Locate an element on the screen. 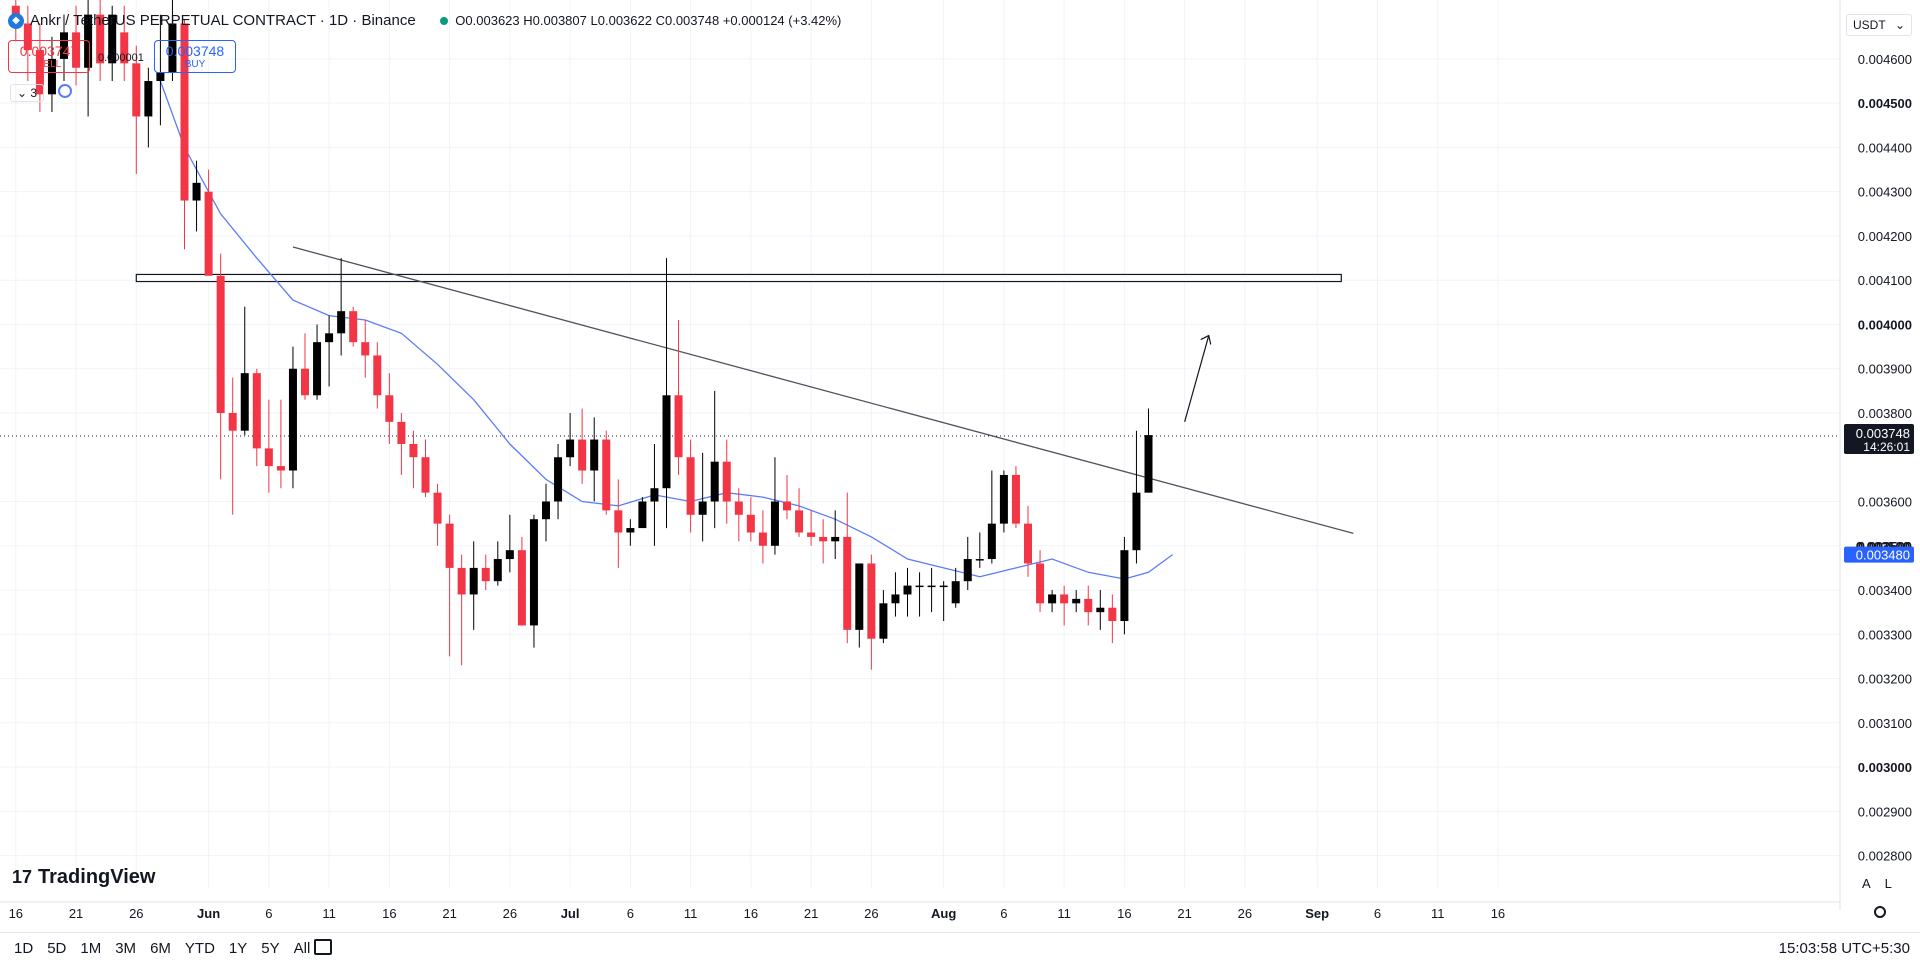  time-tick-label: Aug is located at coordinates (943, 913).